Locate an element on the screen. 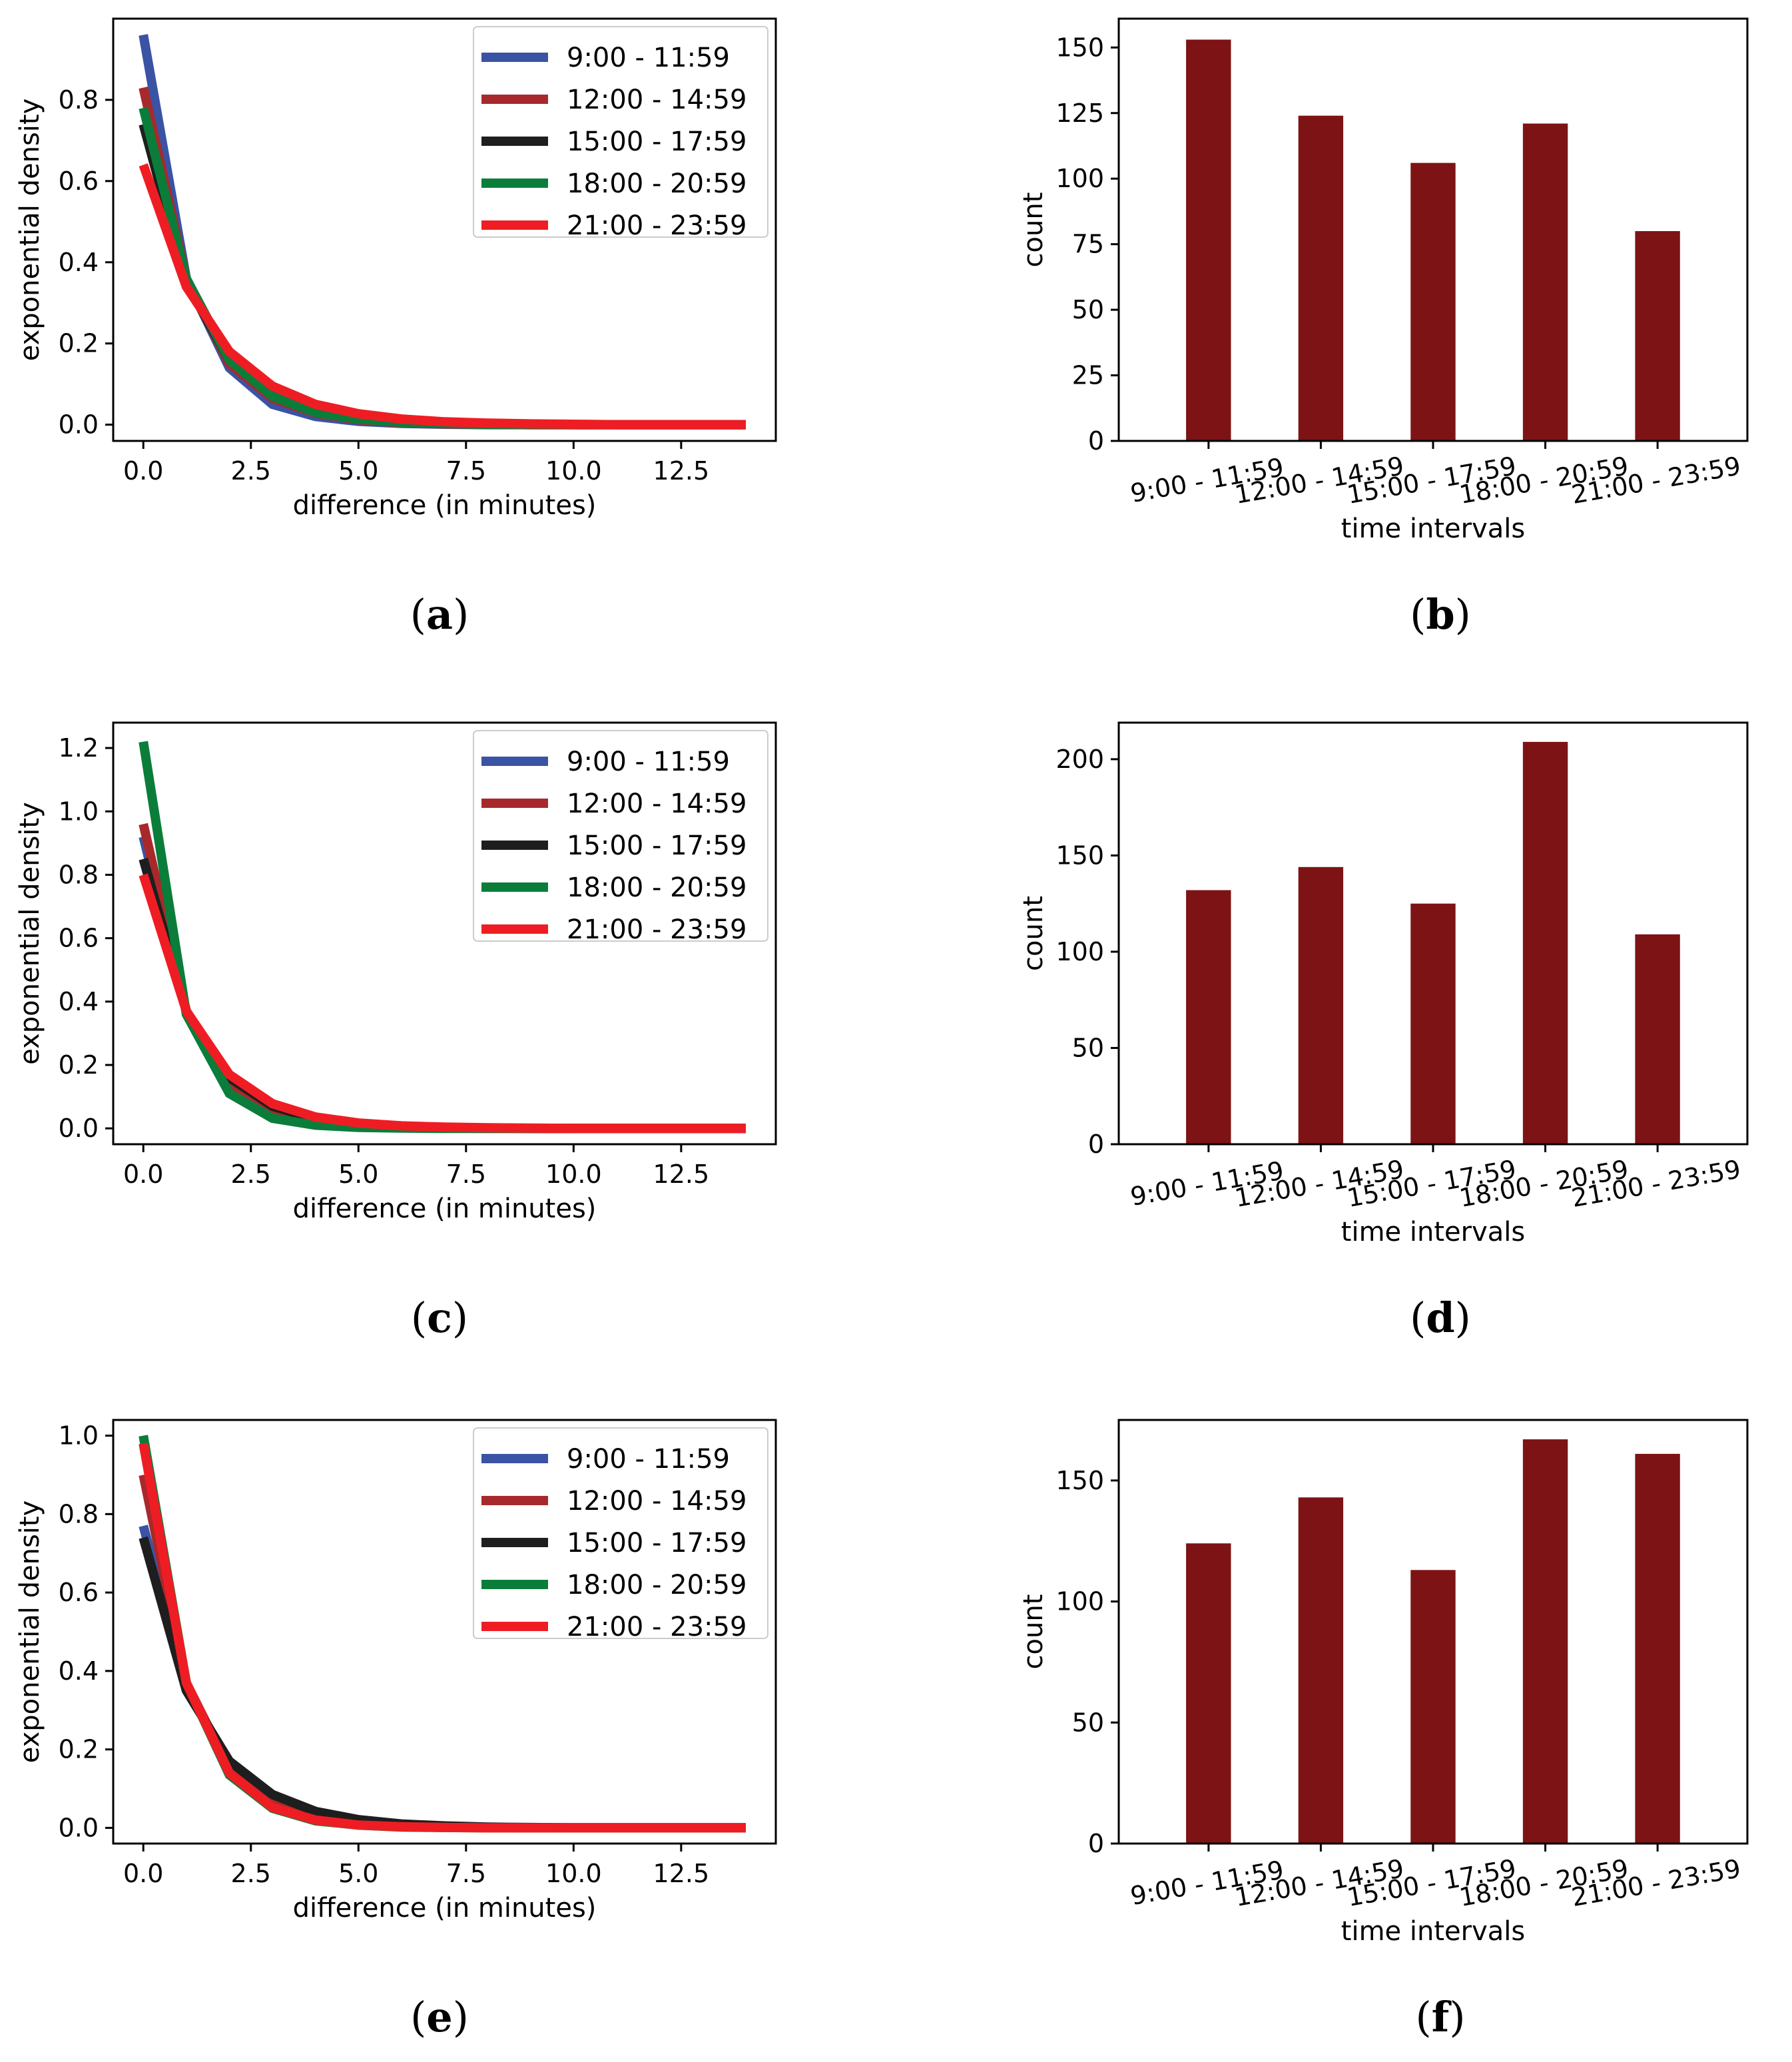 This screenshot has height=2062, width=1792. caption-letter: b is located at coordinates (1440, 614).